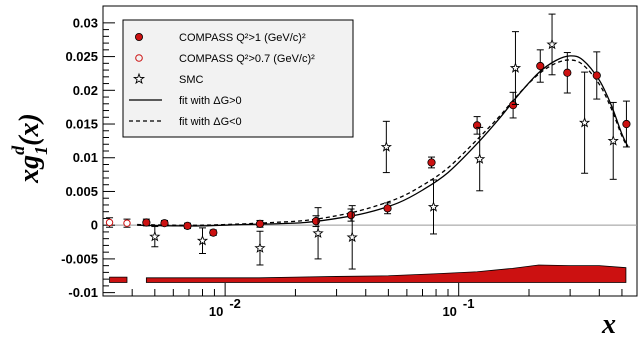 The width and height of the screenshot is (644, 337). I want to click on legend-label-fit-neg: fit with ΔG<0, so click(210, 122).